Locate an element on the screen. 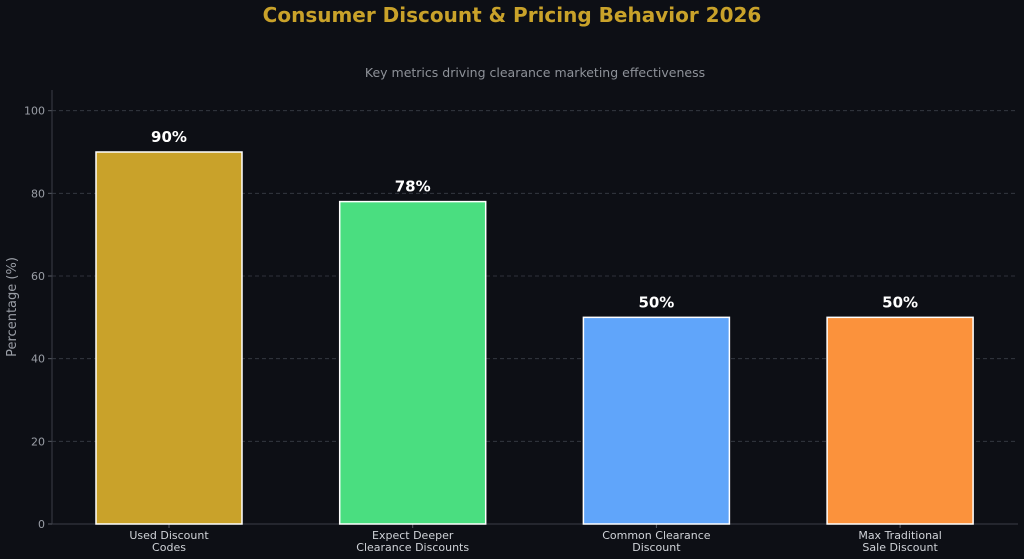 This screenshot has width=1024, height=559. y-tick-label: 60 is located at coordinates (38, 276).